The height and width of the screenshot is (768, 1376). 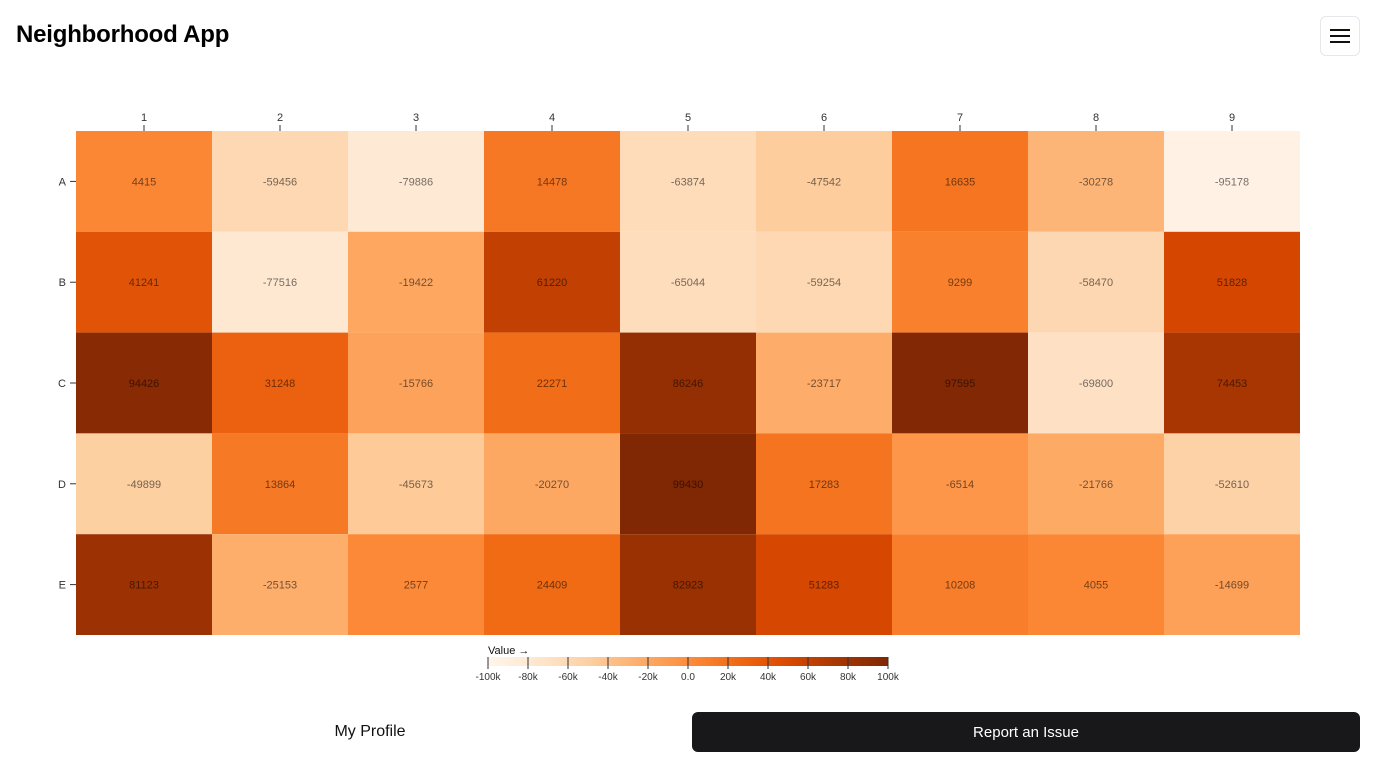 What do you see at coordinates (648, 677) in the screenshot?
I see `legend-tick-label: -20k` at bounding box center [648, 677].